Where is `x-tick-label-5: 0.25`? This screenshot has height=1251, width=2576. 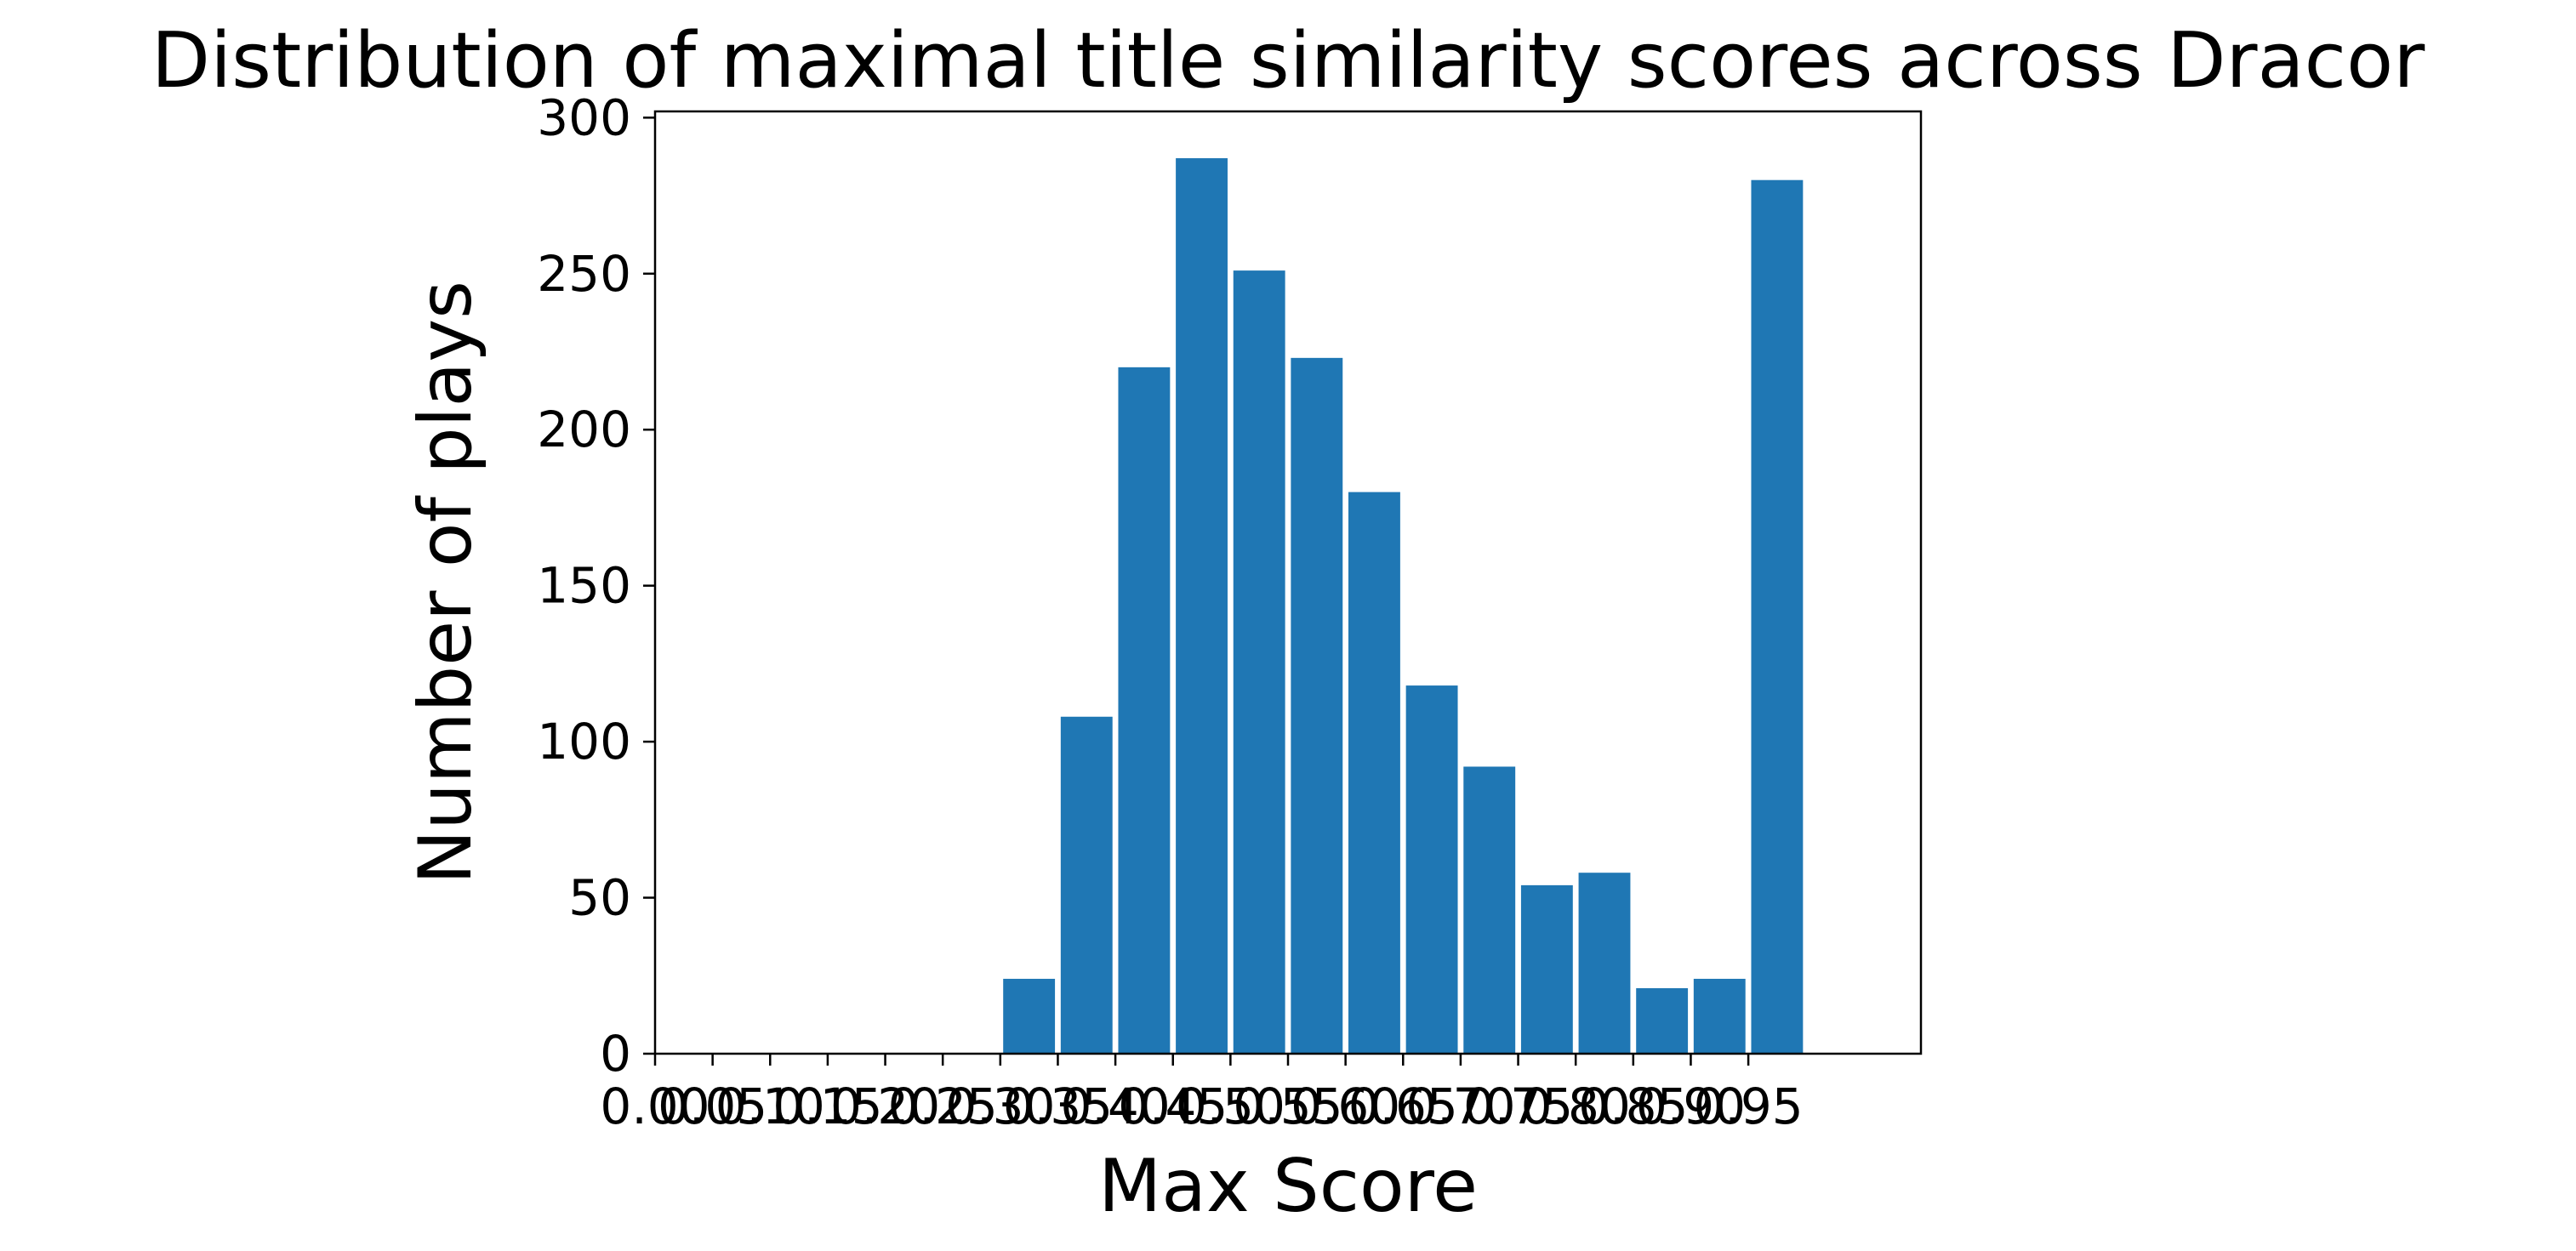 x-tick-label-5: 0.25 is located at coordinates (943, 1106).